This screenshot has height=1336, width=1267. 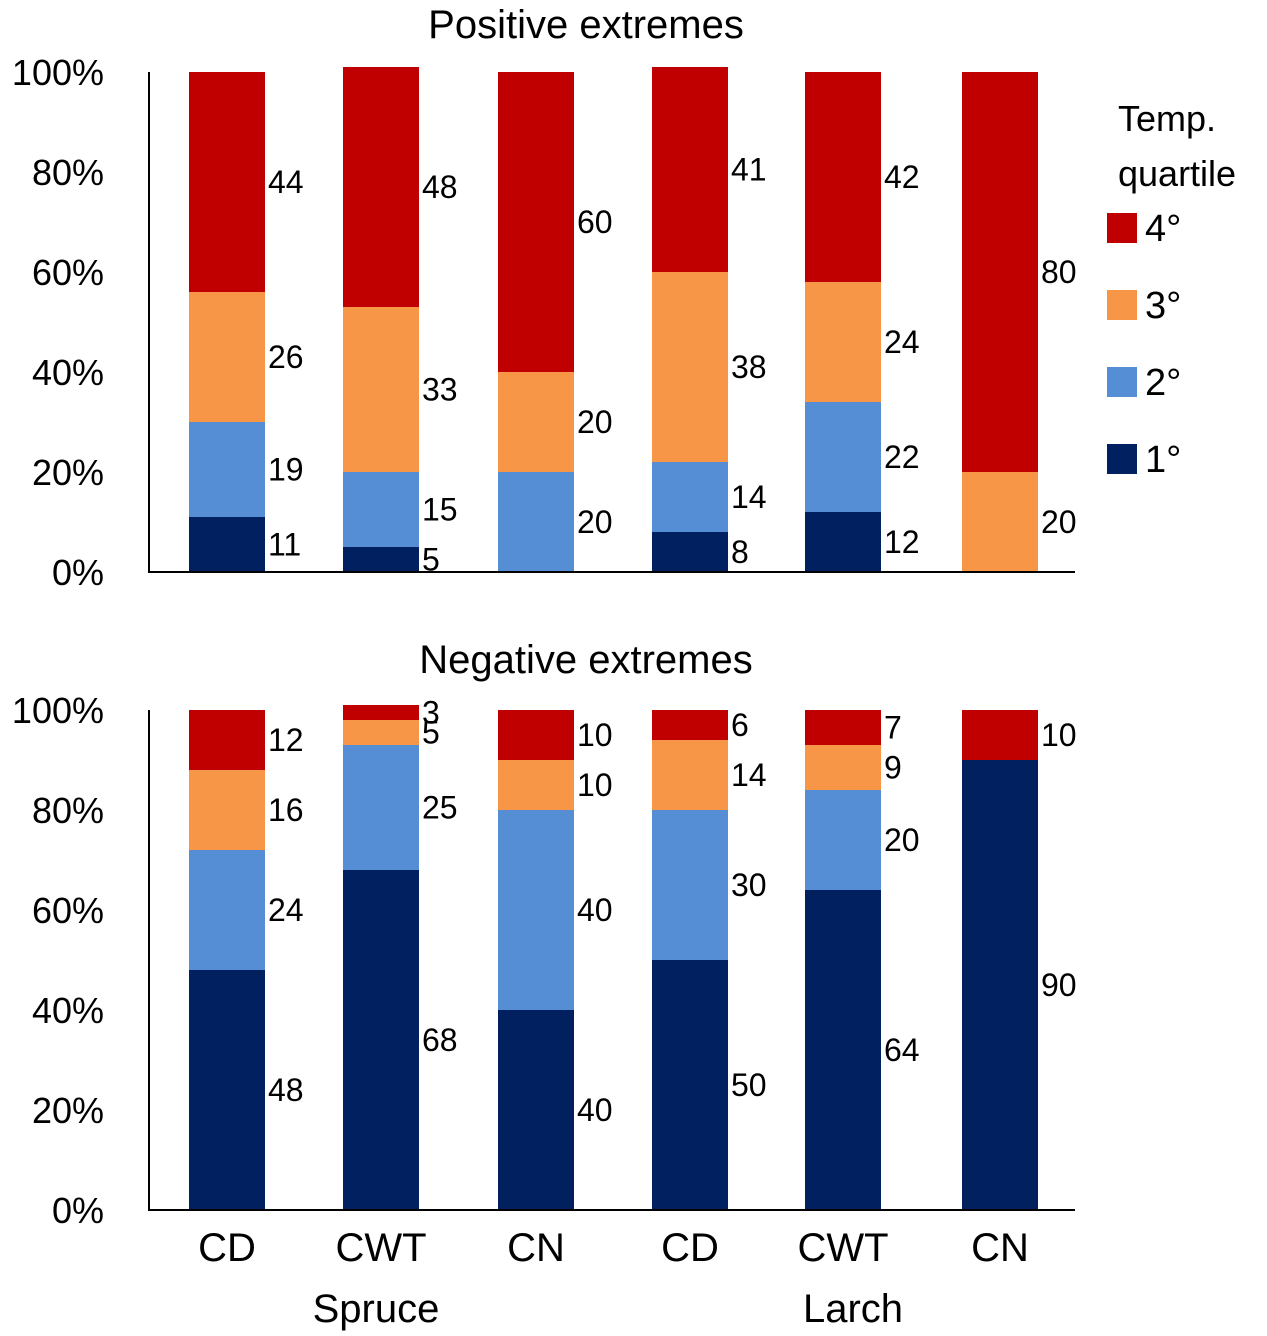 I want to click on data-label: 38, so click(x=749, y=367).